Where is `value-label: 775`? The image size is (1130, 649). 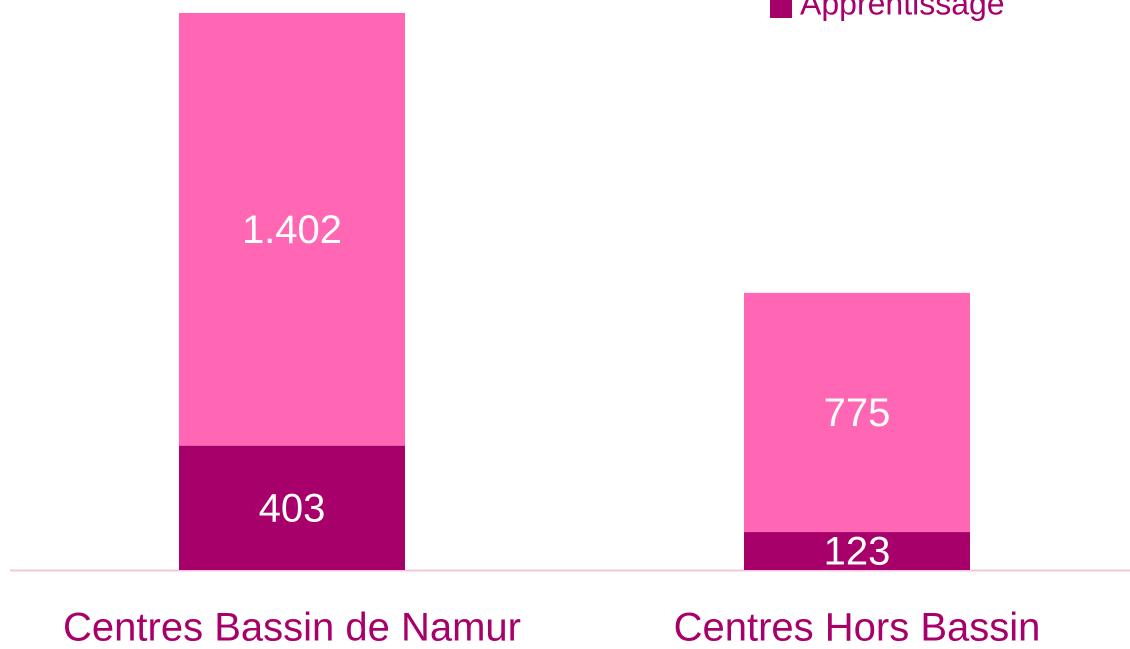 value-label: 775 is located at coordinates (857, 413).